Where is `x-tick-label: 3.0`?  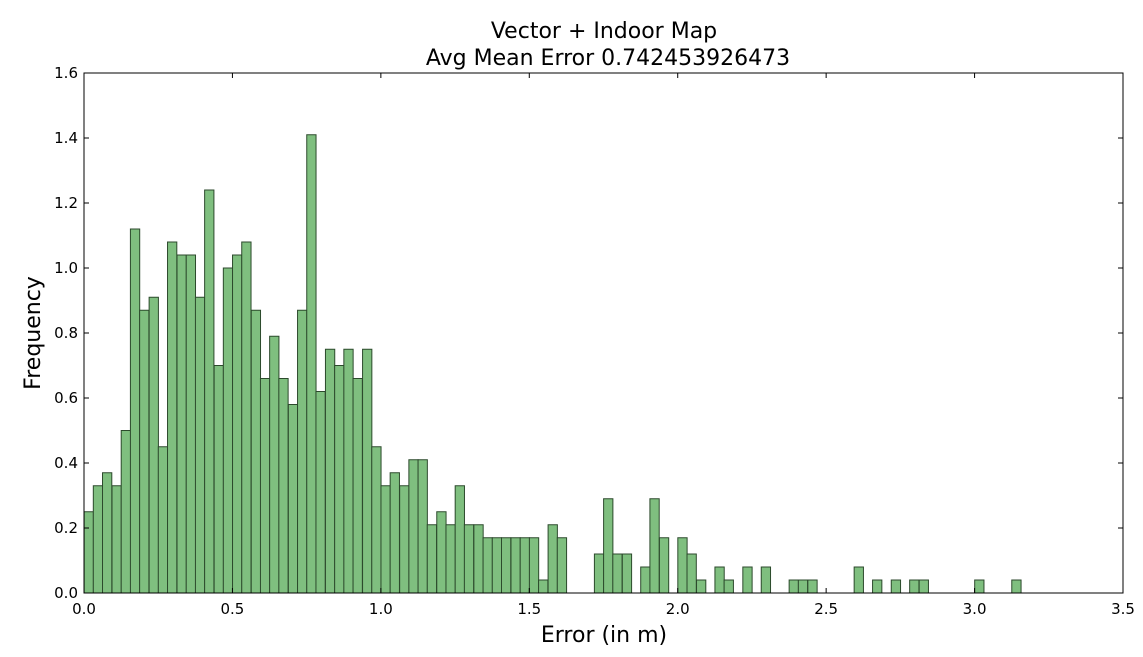 x-tick-label: 3.0 is located at coordinates (975, 609).